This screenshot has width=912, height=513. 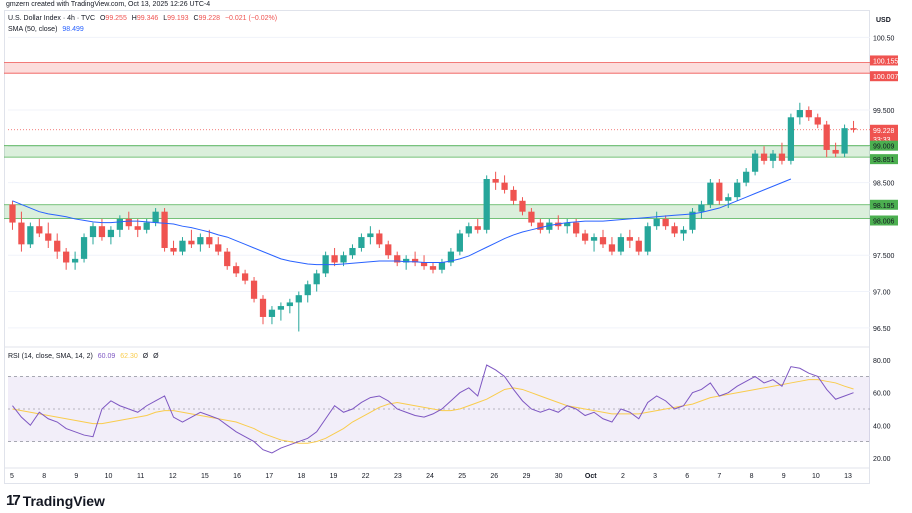 I want to click on rsi-extra2: Ø, so click(x=156, y=356).